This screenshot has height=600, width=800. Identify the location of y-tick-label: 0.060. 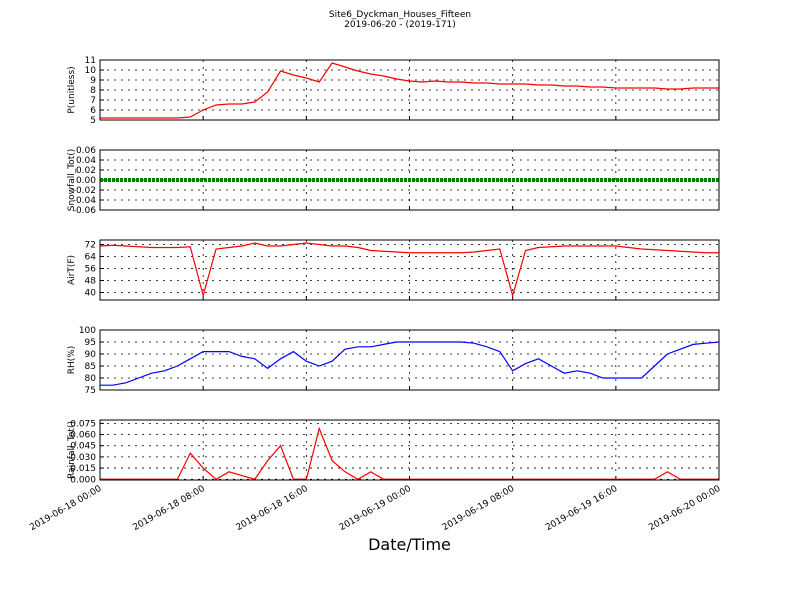
(83, 436).